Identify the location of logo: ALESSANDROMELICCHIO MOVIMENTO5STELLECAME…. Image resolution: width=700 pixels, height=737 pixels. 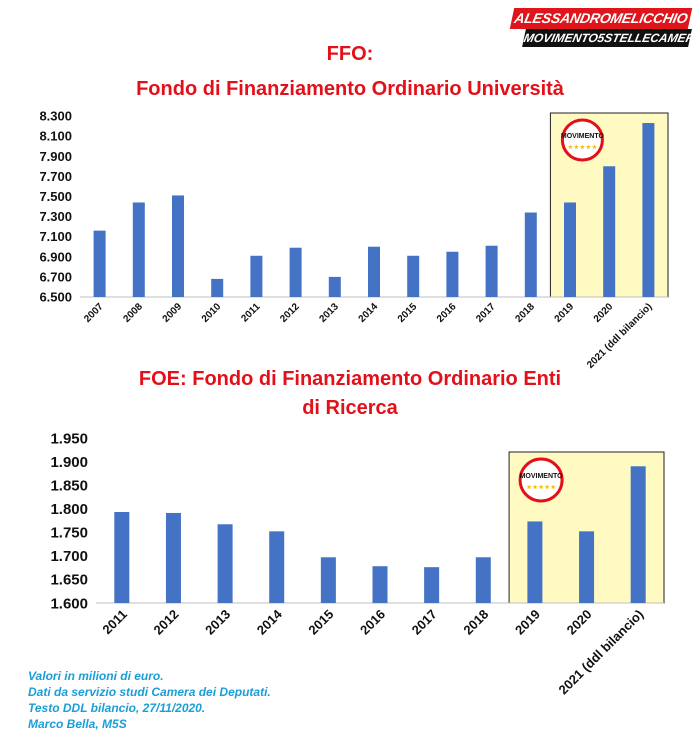
(604, 28).